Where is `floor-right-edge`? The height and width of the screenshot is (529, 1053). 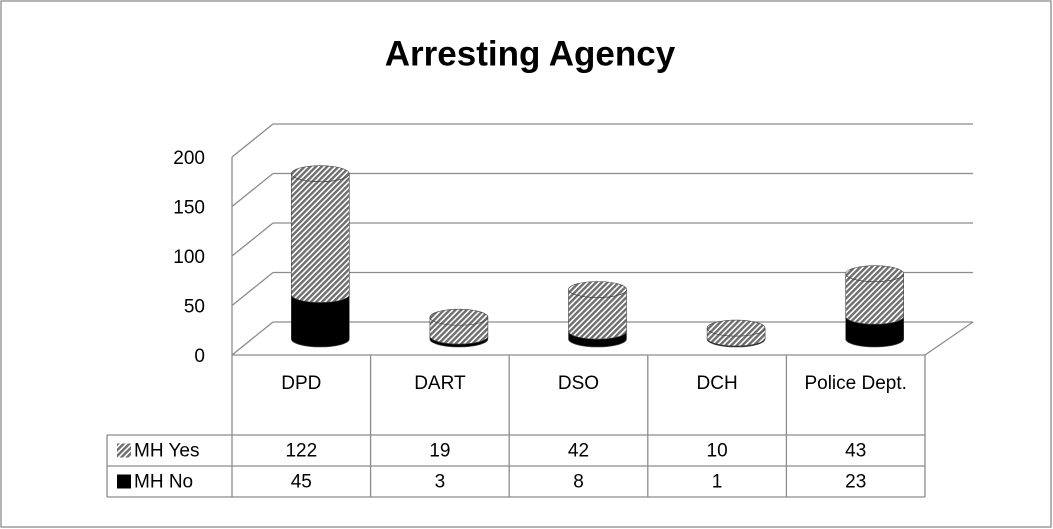
floor-right-edge is located at coordinates (949, 338).